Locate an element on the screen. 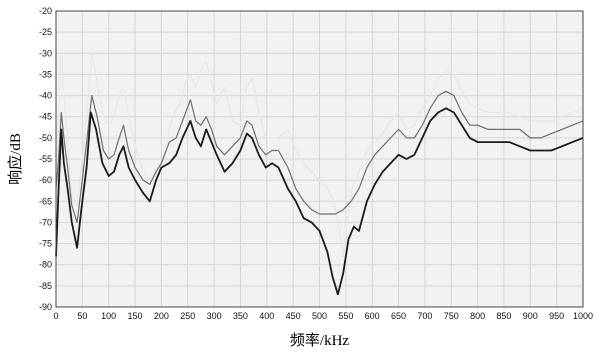 This screenshot has height=352, width=596. x-axis-label: 频率/kHz is located at coordinates (320, 340).